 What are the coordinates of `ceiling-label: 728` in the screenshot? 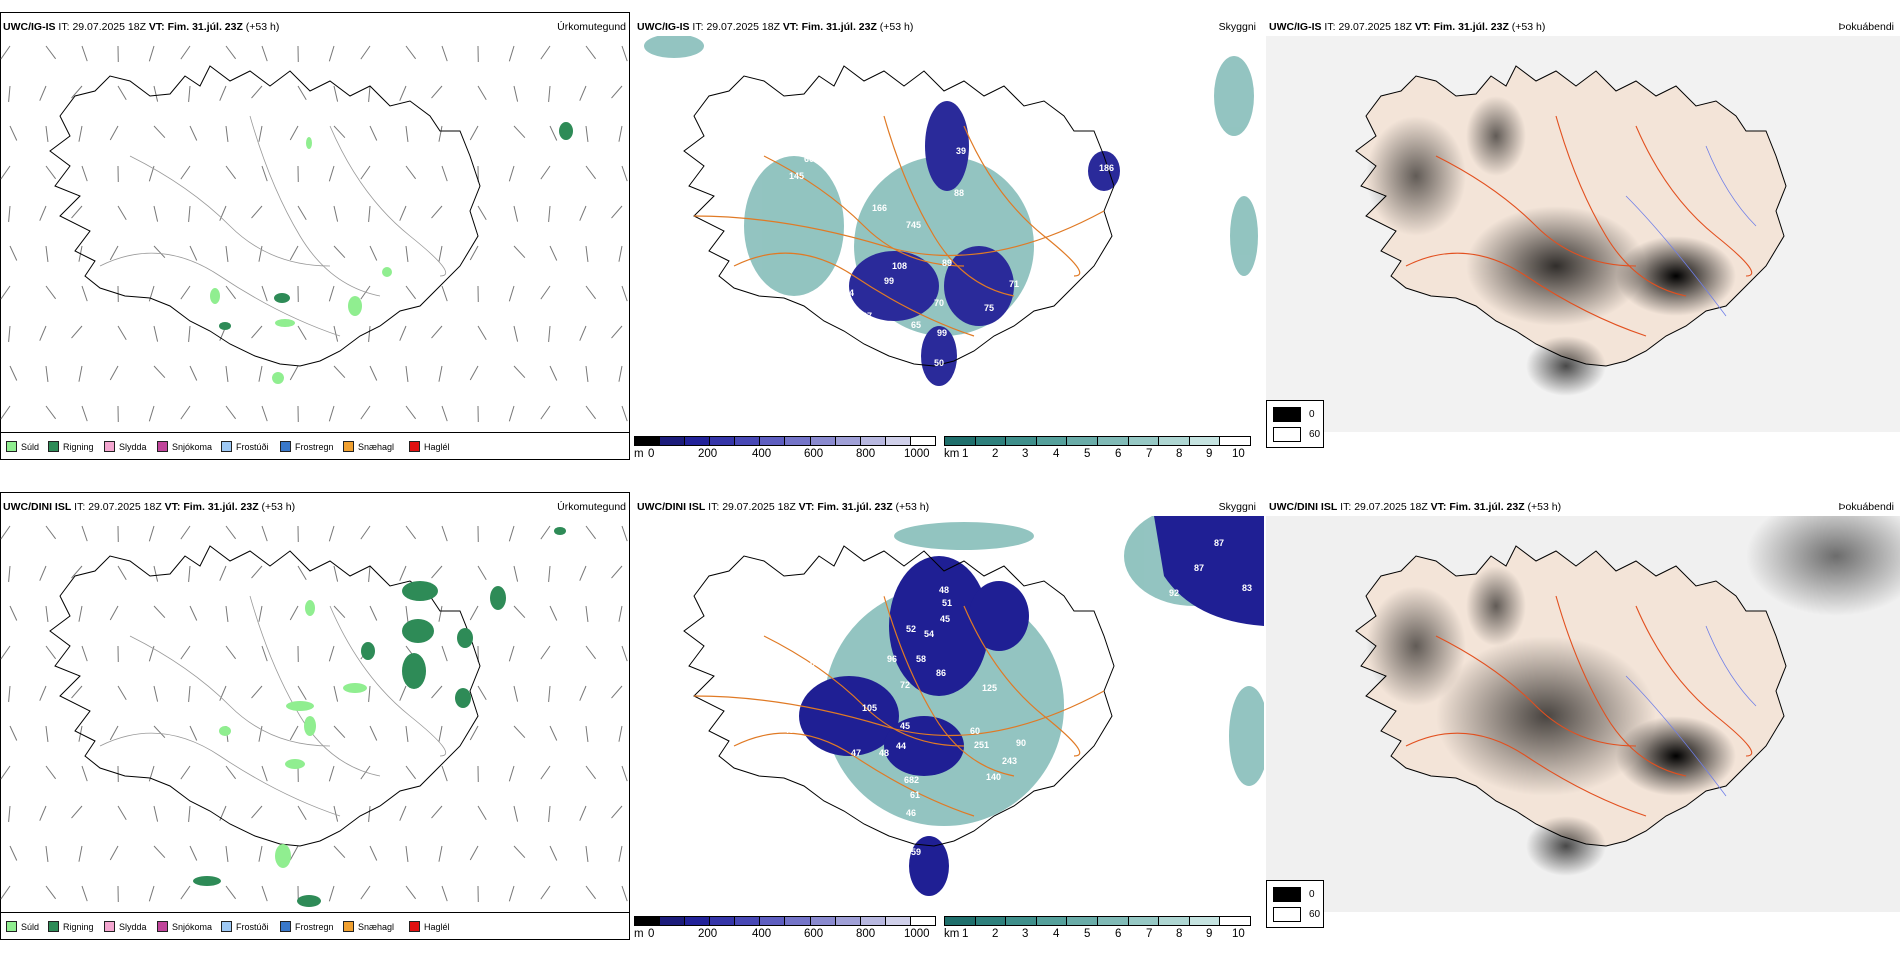 It's located at (1057, 765).